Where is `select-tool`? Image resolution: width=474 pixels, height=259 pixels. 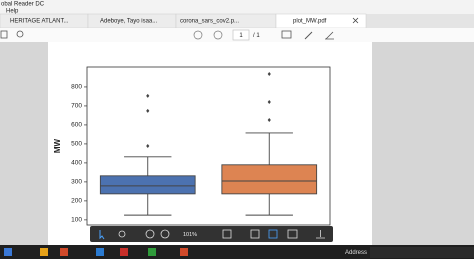
select-tool is located at coordinates (102, 235).